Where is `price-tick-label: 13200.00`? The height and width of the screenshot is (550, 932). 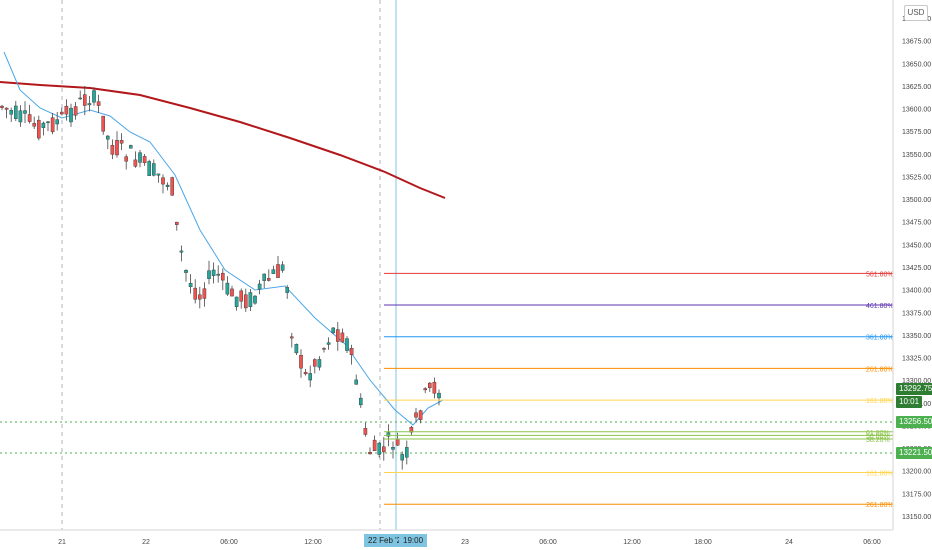 price-tick-label: 13200.00 is located at coordinates (916, 472).